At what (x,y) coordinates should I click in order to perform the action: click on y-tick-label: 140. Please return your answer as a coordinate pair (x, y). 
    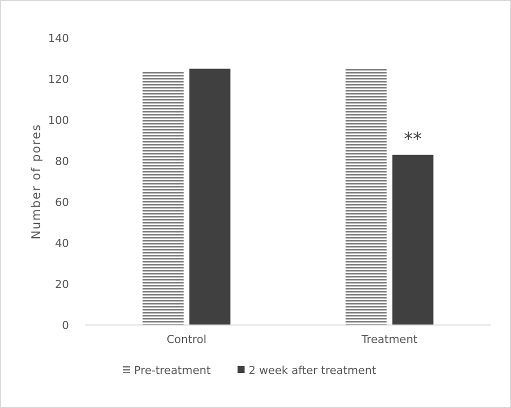
    Looking at the image, I should click on (58, 38).